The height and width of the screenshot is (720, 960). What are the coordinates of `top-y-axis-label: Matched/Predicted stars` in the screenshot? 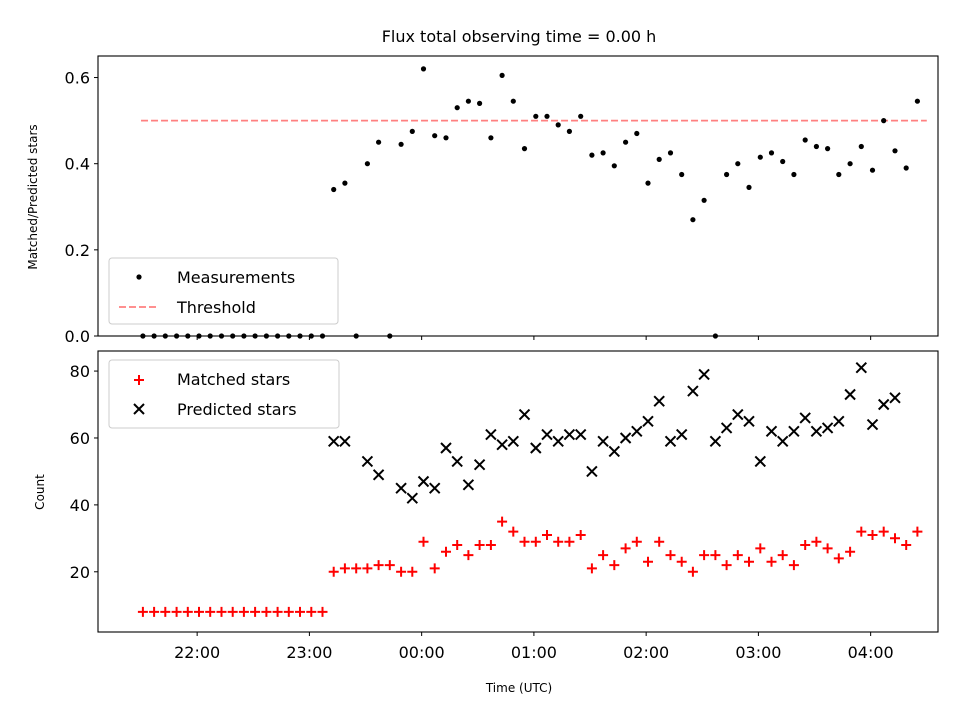 It's located at (33, 196).